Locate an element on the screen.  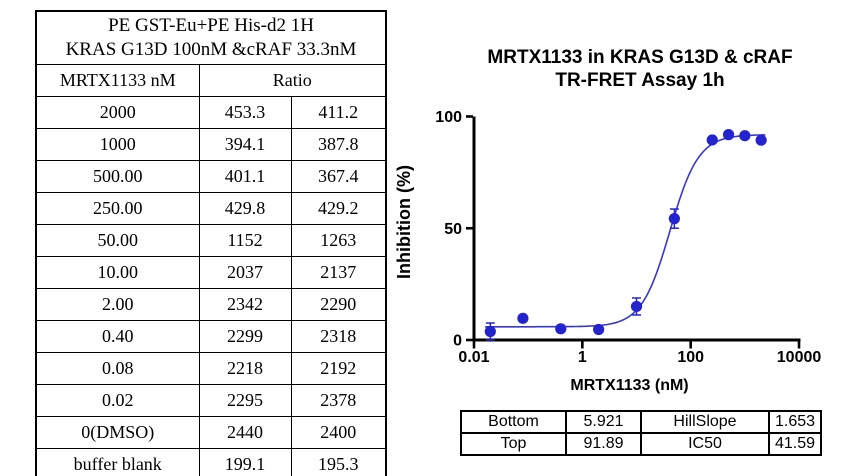
fit-row: Bottom 5.921 HillSlope 1.653 is located at coordinates (641, 422).